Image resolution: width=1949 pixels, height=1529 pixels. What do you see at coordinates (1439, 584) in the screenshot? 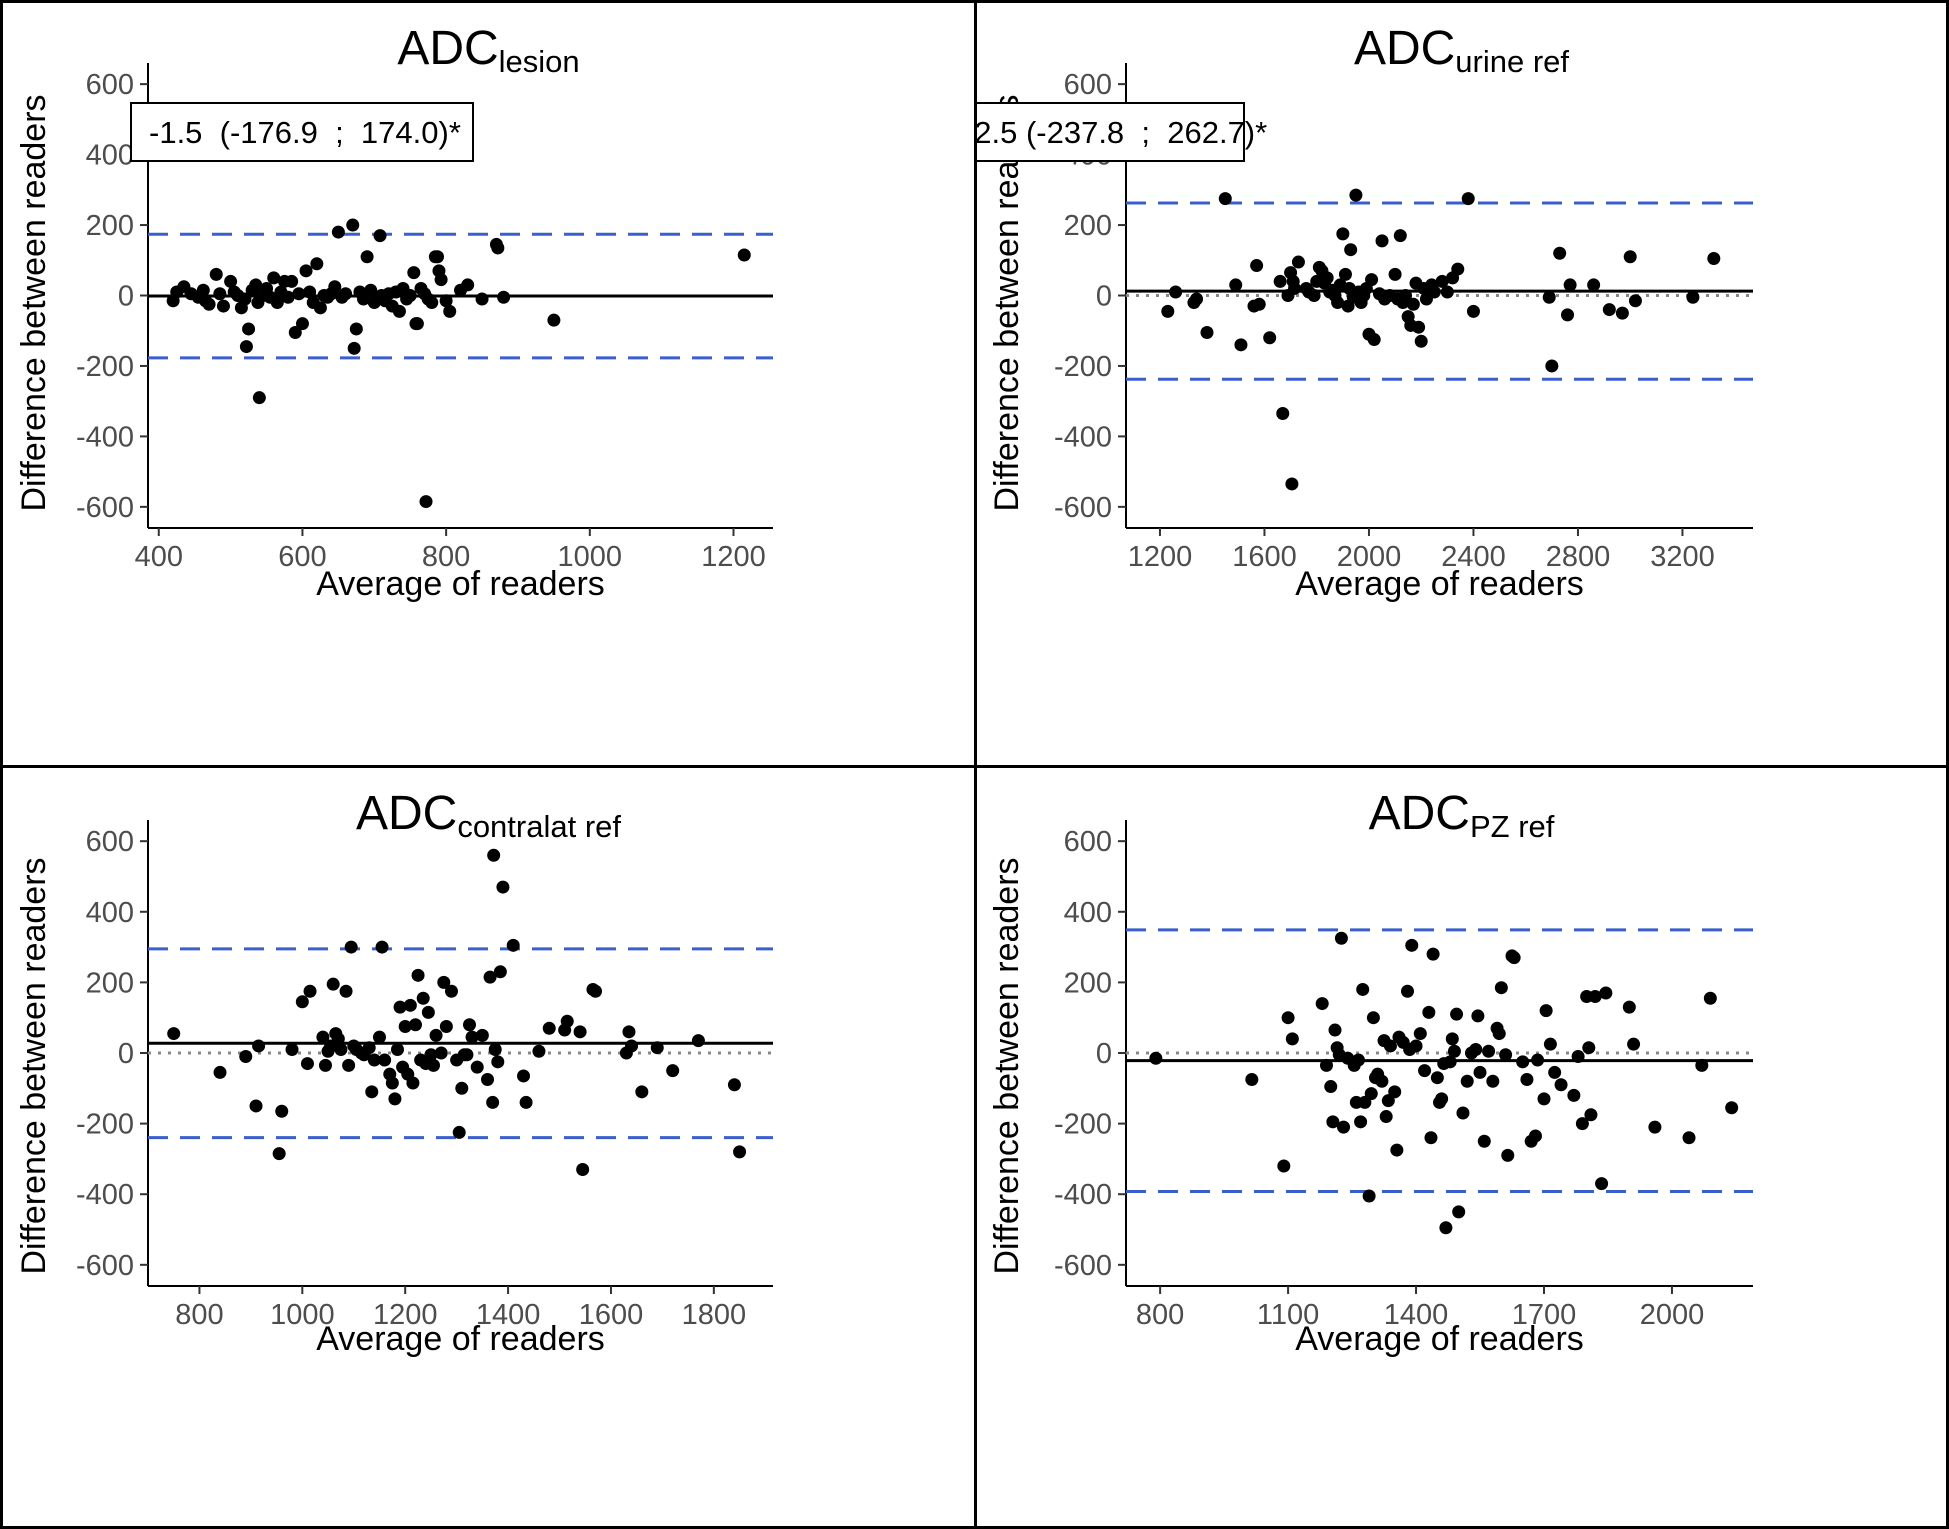
I see `x-axis-title: Average of readers` at bounding box center [1439, 584].